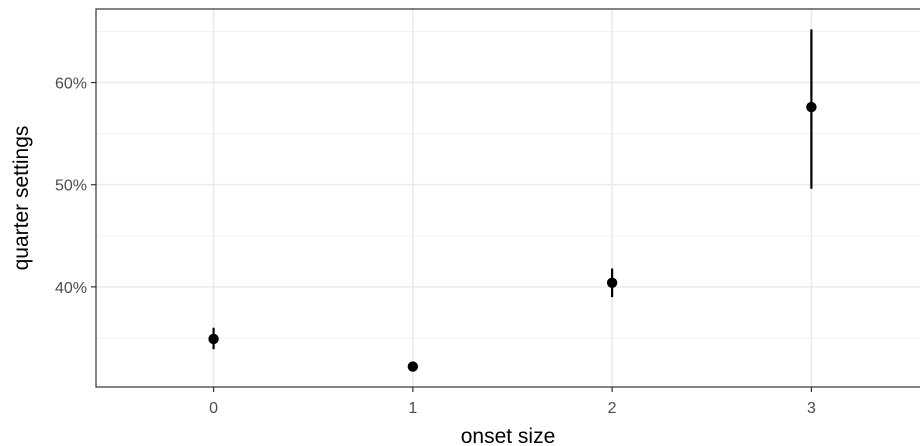 The height and width of the screenshot is (446, 920). What do you see at coordinates (412, 408) in the screenshot?
I see `x-tick-label: 1` at bounding box center [412, 408].